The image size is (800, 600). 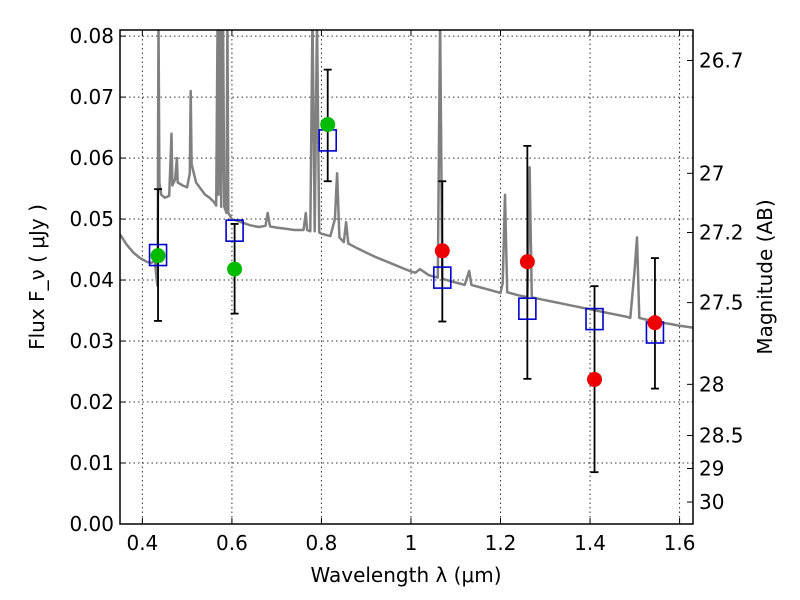 What do you see at coordinates (91, 463) in the screenshot?
I see `y-tick-label: 0.01` at bounding box center [91, 463].